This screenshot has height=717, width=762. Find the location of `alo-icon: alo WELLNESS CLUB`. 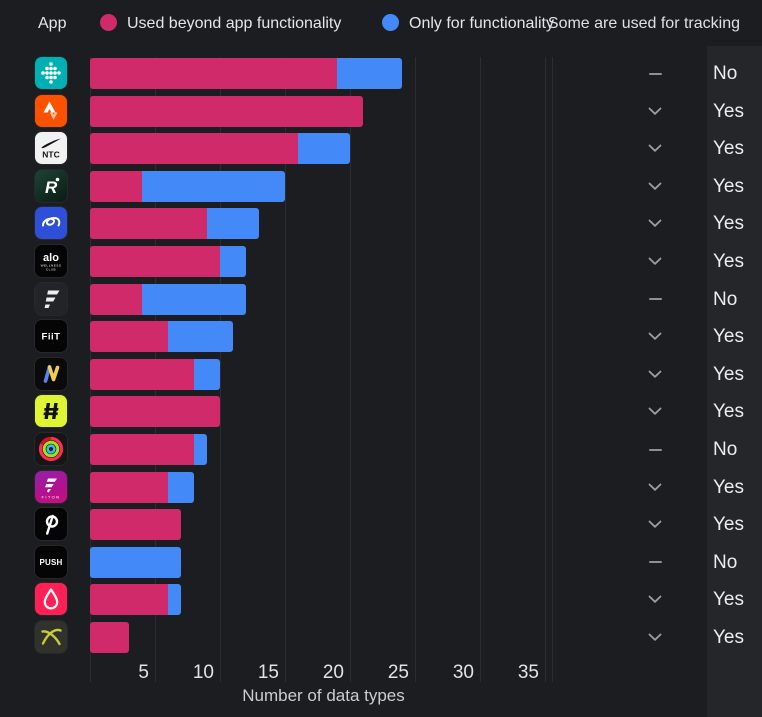

alo-icon: alo WELLNESS CLUB is located at coordinates (51, 261).